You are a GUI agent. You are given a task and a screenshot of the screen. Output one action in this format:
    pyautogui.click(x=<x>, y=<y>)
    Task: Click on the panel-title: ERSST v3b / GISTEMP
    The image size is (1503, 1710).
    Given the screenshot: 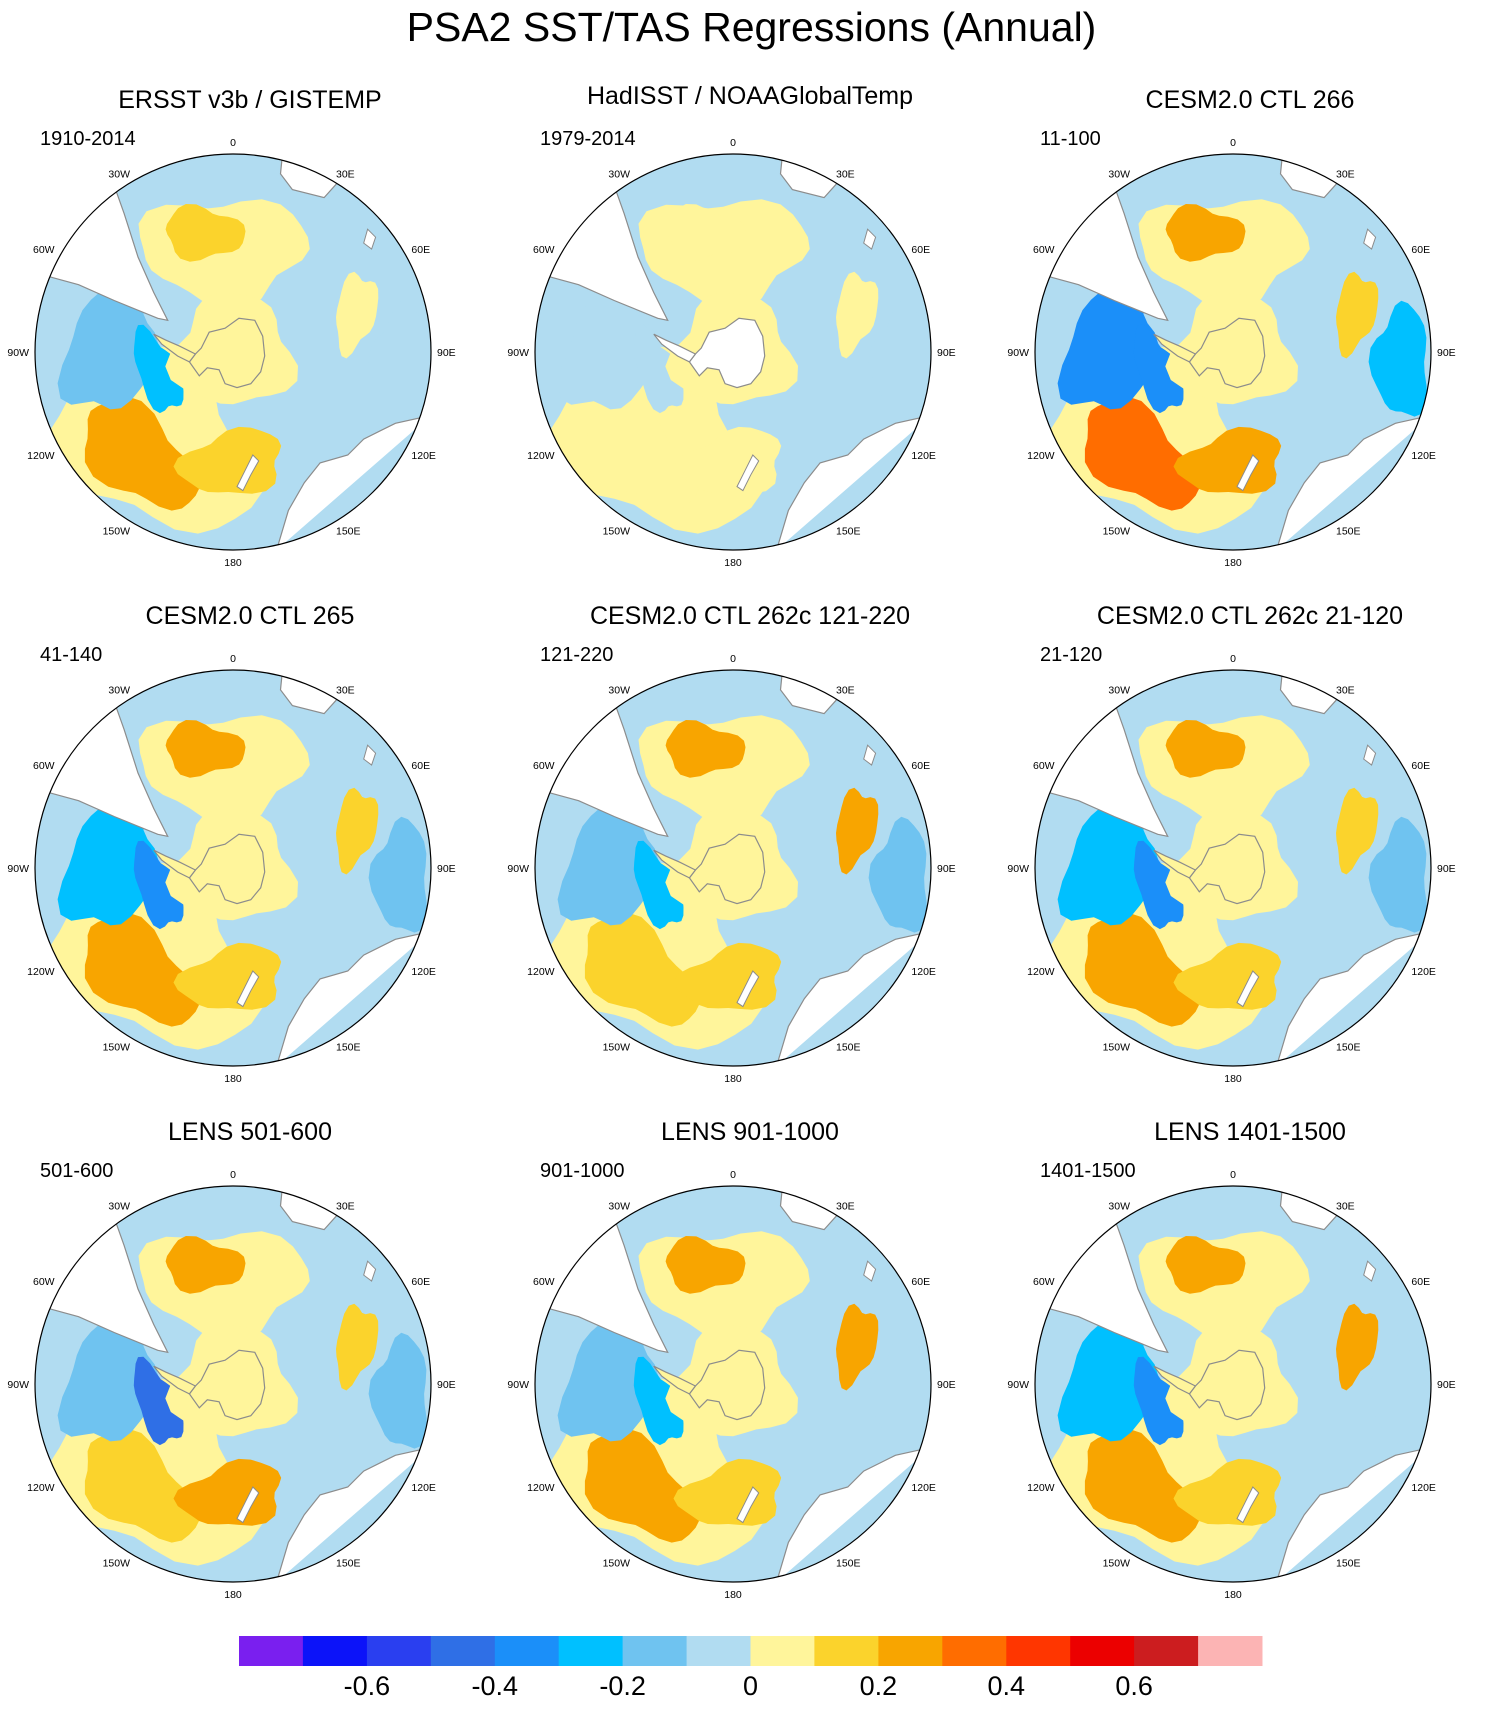 What is the action you would take?
    pyautogui.click(x=250, y=100)
    